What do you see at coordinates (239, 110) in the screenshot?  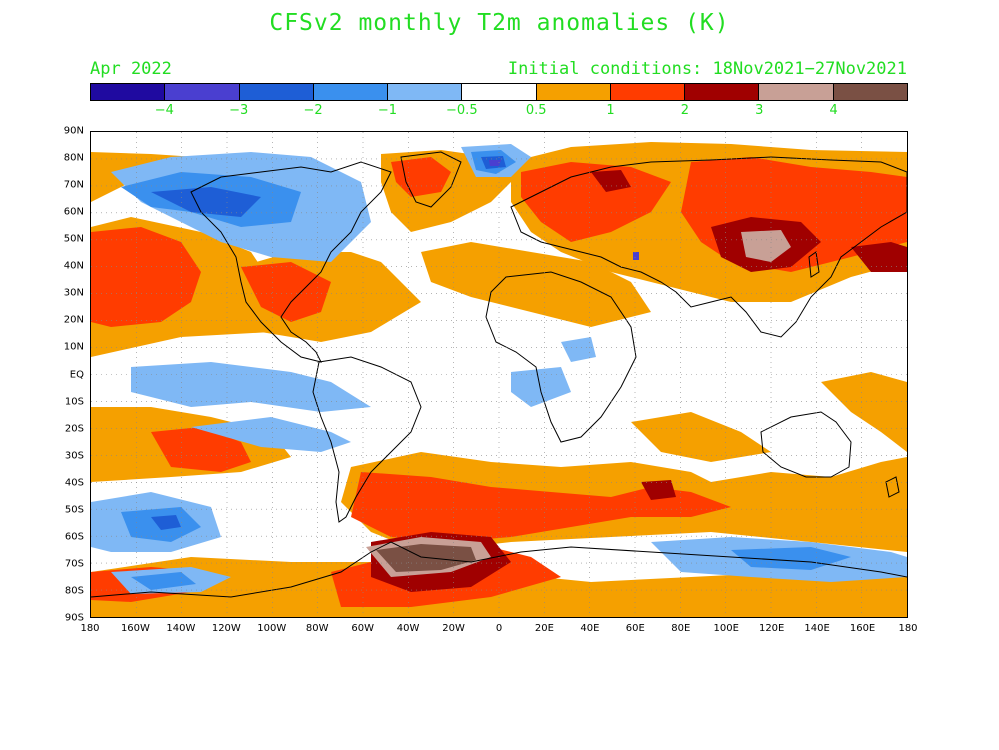 I see `colorbar-tick-label: −3` at bounding box center [239, 110].